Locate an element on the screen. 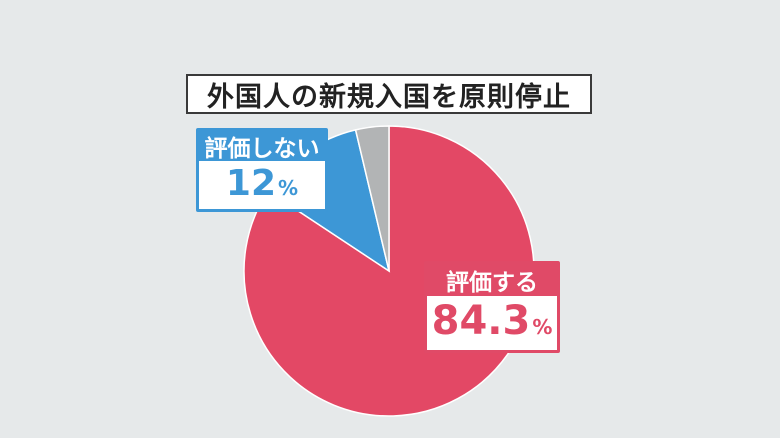  value-approve-number: 84.3 is located at coordinates (481, 321).